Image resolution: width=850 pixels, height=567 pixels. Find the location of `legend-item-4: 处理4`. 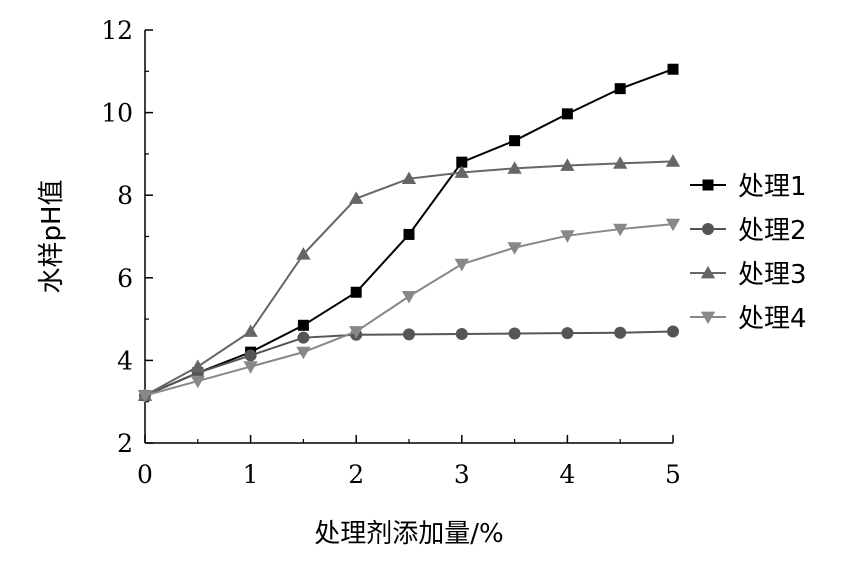

legend-item-4: 处理4 is located at coordinates (748, 319).